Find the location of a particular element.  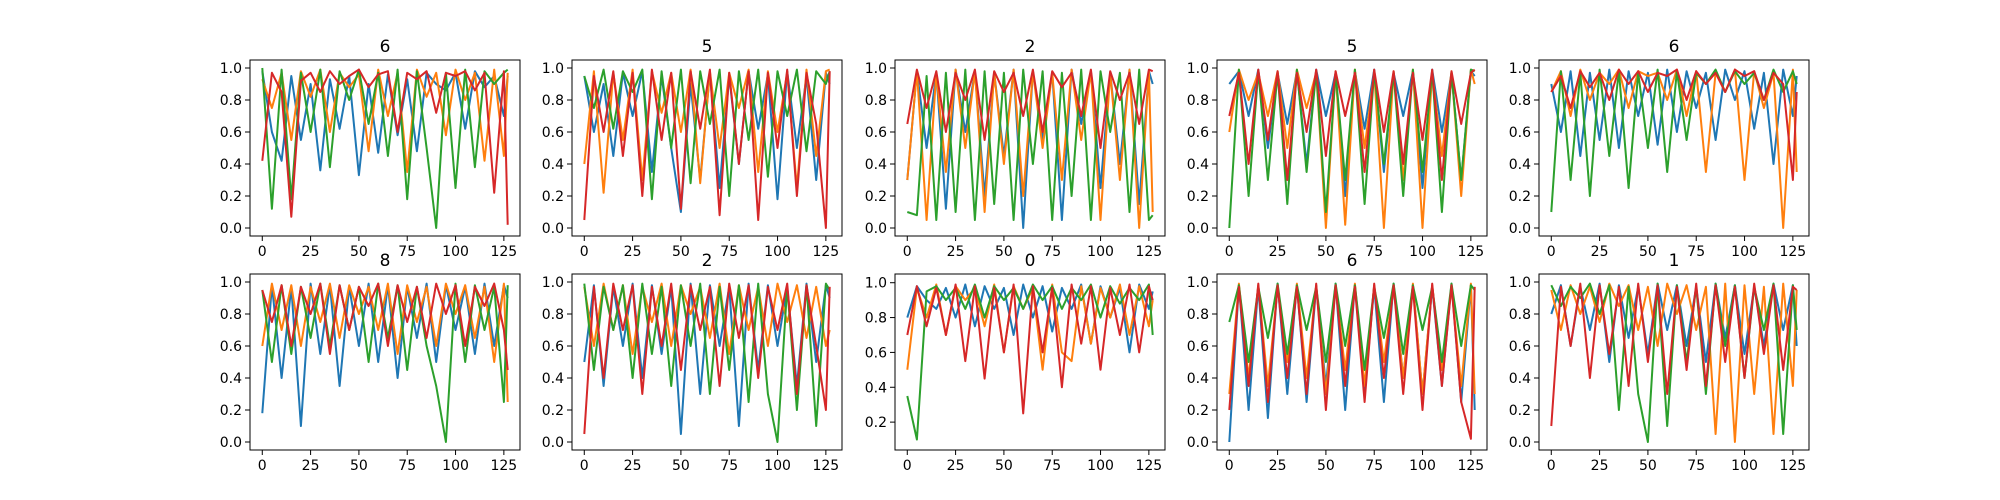

subplot-2: 2 0 25 50 75 100 125 0.0 0.2 0.4 0.6 0.8 1.0 is located at coordinates (1015, 148).